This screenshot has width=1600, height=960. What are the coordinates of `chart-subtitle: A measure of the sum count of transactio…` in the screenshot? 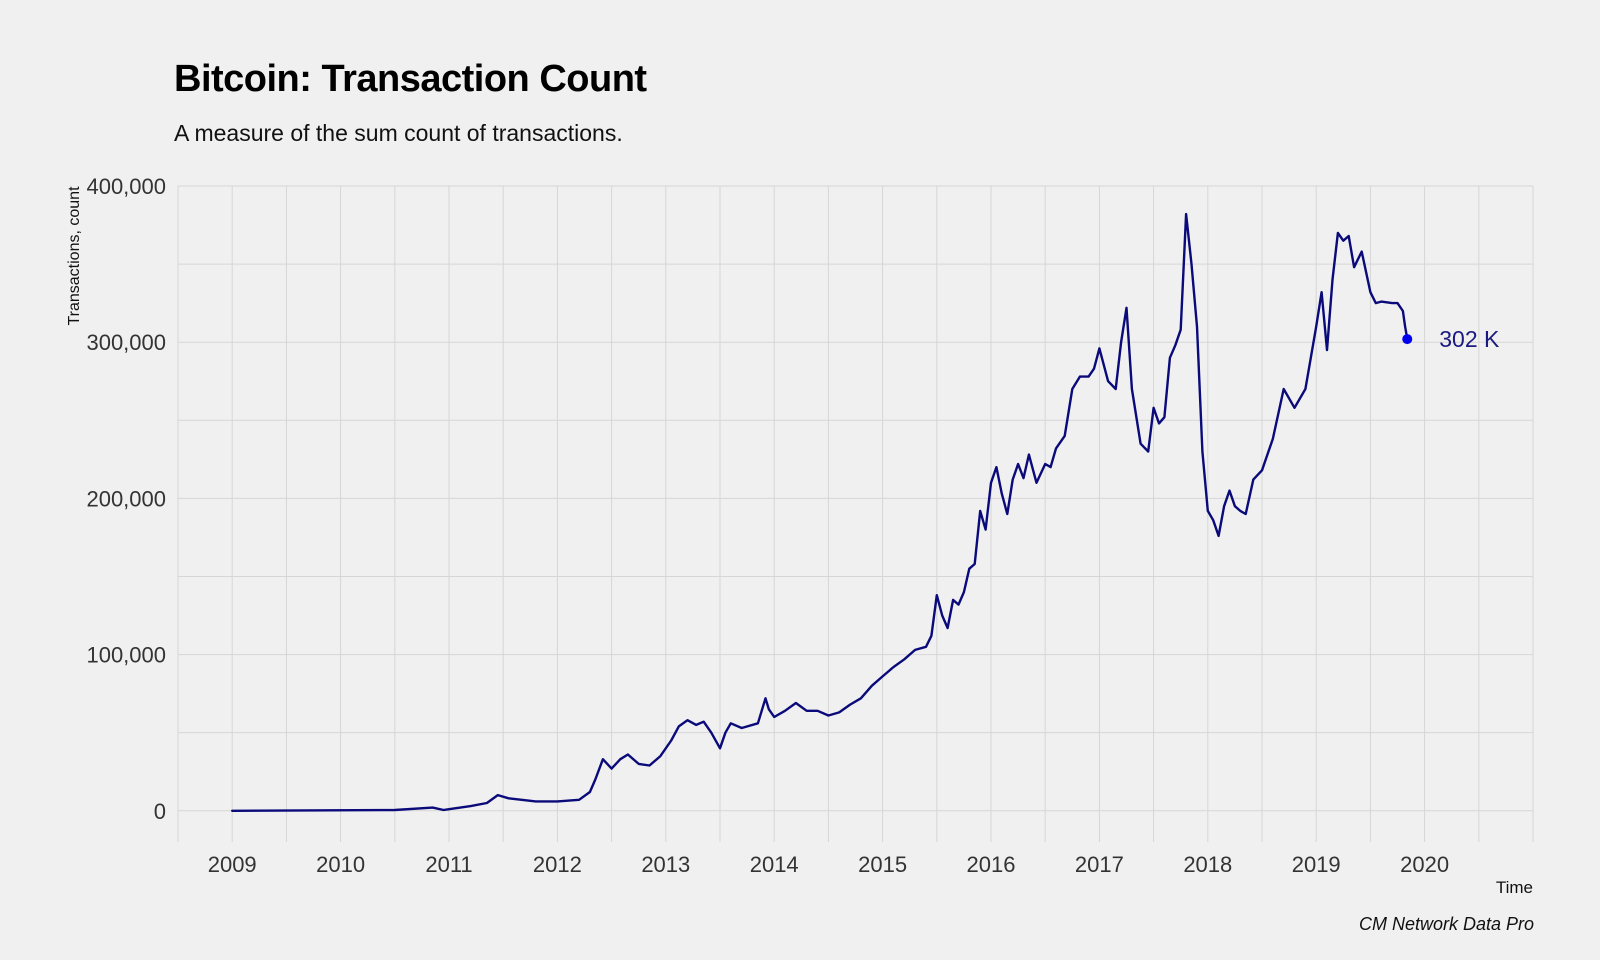 It's located at (398, 133).